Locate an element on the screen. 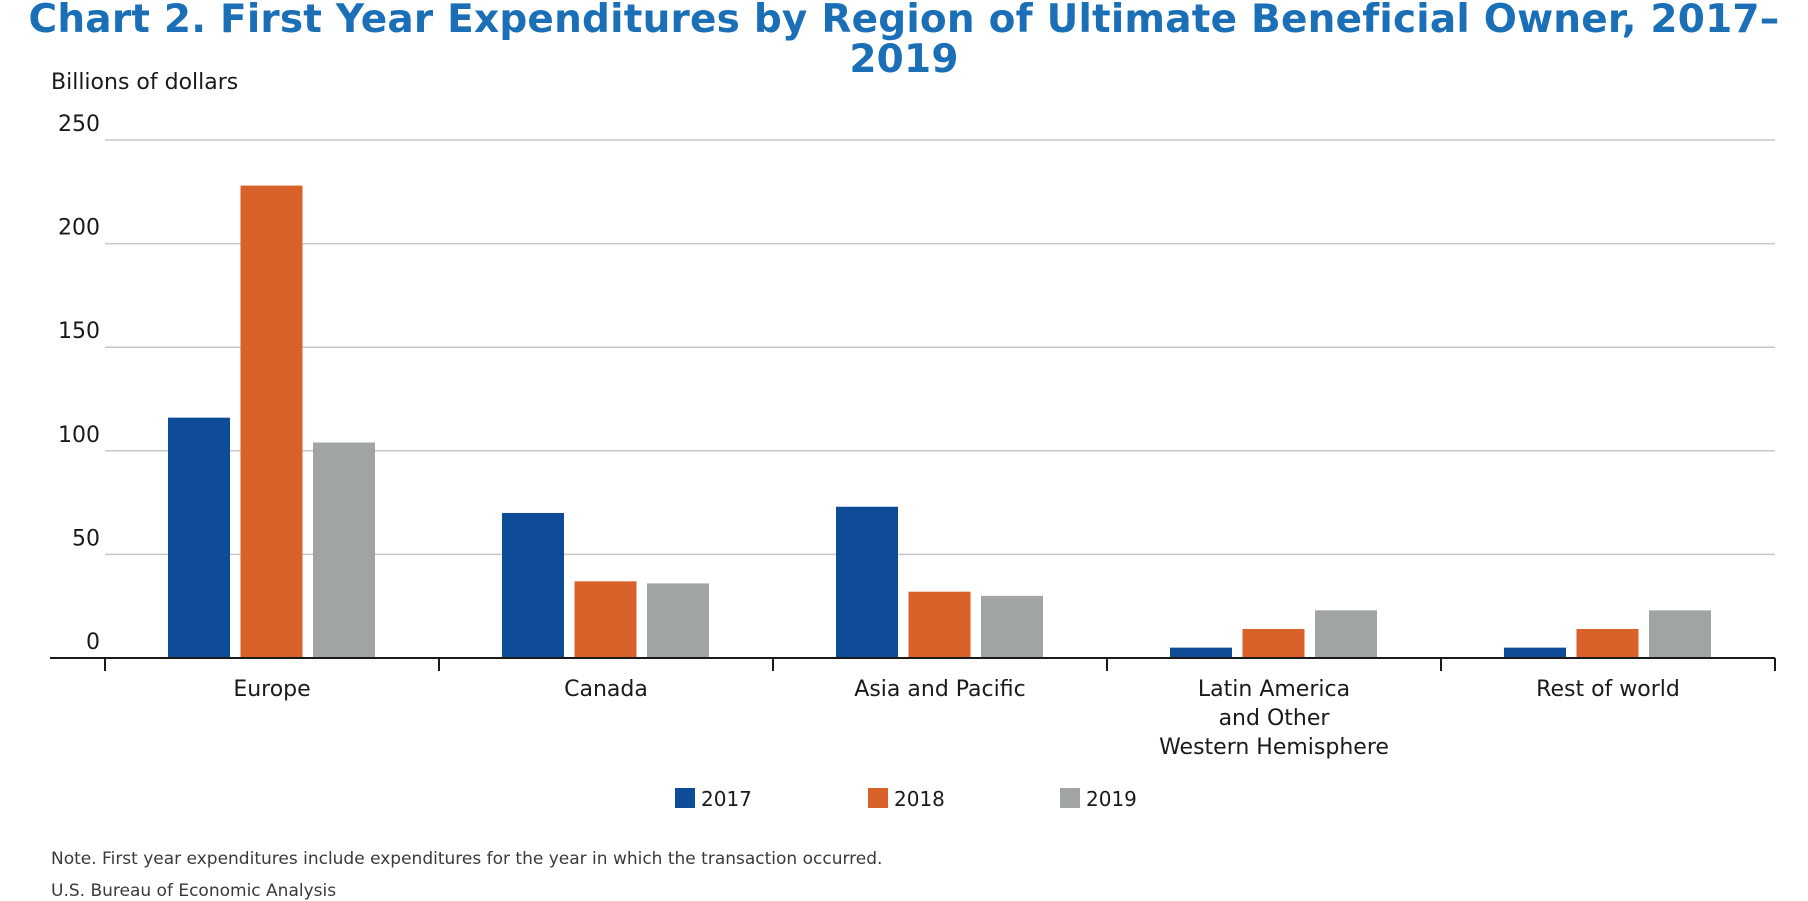 The width and height of the screenshot is (1808, 901). x-tick-label-line: Rest of world is located at coordinates (1608, 689).